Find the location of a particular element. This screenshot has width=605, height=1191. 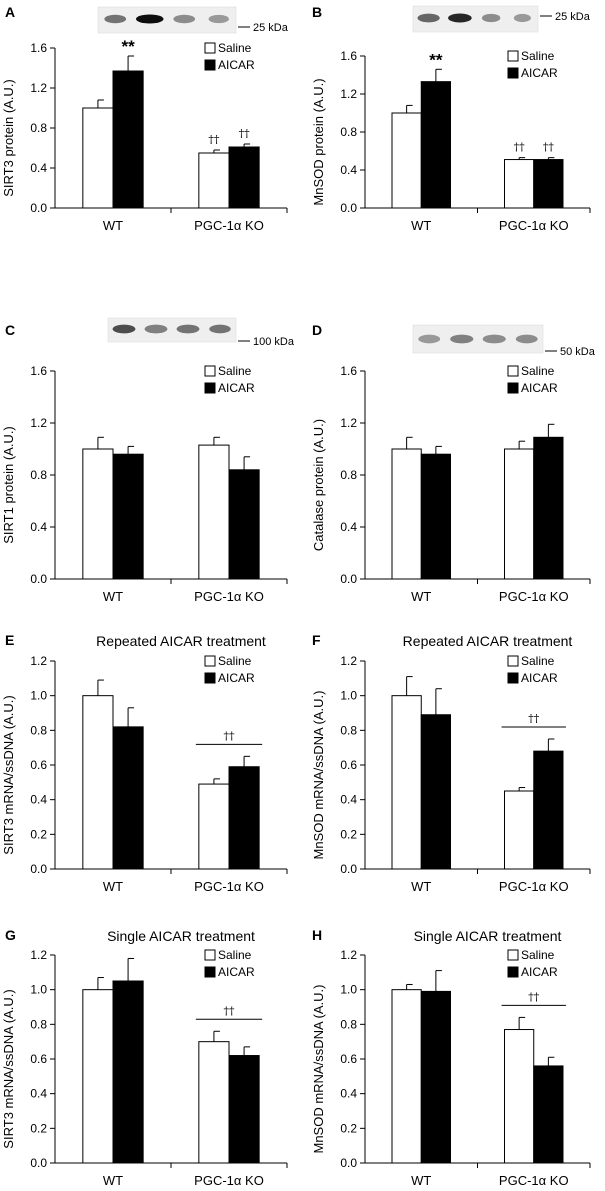

kda-marker-label: 25 kDa is located at coordinates (573, 17).